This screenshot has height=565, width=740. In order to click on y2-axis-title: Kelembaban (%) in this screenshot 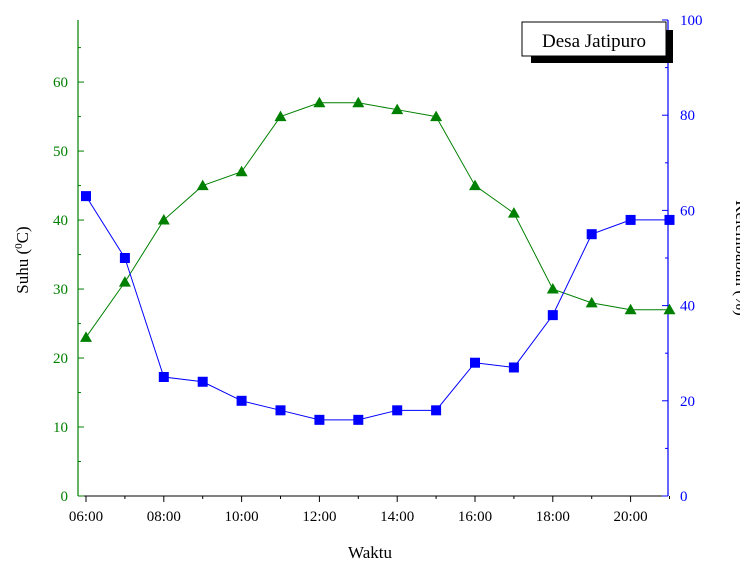, I will do `click(736, 258)`.